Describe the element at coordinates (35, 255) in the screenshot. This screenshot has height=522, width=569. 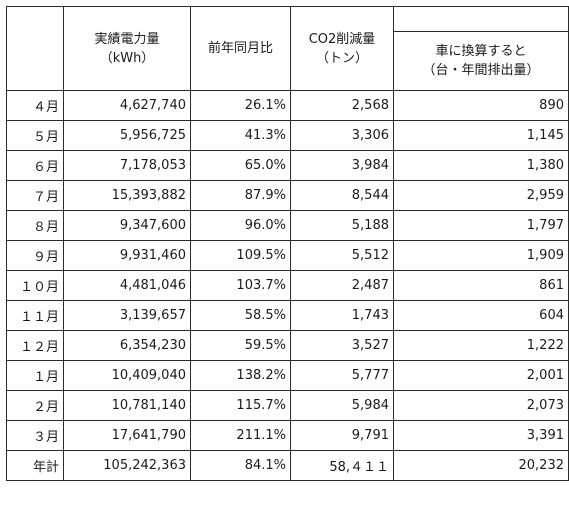
I see `cell-month: ９月` at that location.